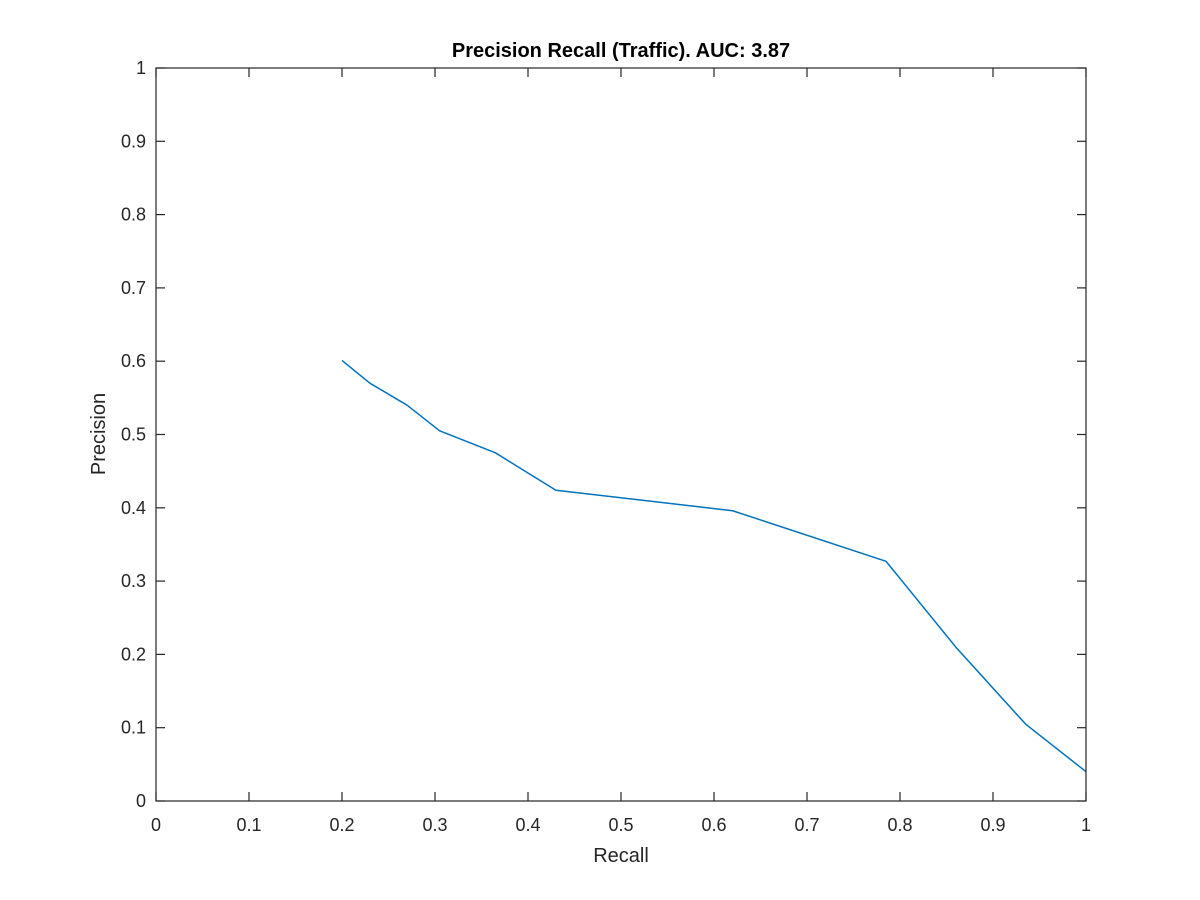  What do you see at coordinates (527, 825) in the screenshot?
I see `x-tick-label: 0.4` at bounding box center [527, 825].